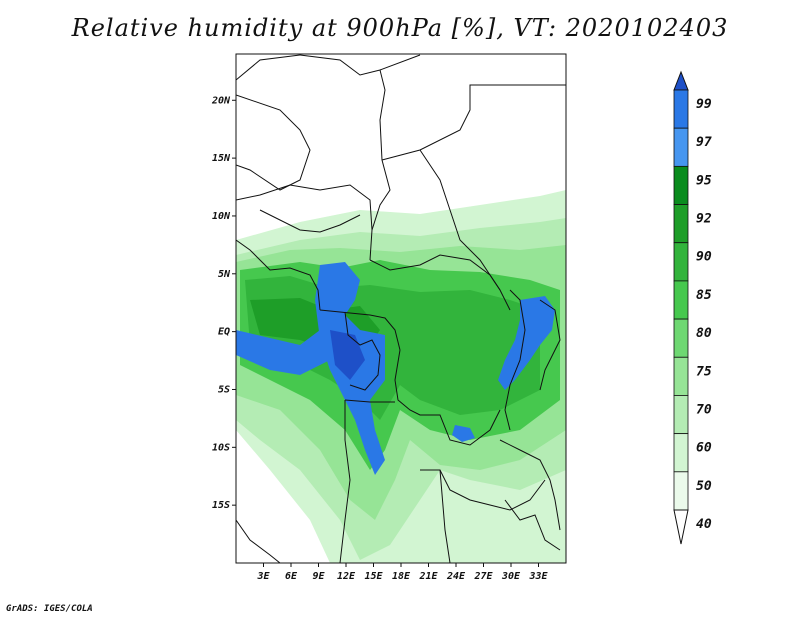 This screenshot has height=618, width=800. Describe the element at coordinates (291, 576) in the screenshot. I see `lon-tick-label: 6E` at that location.